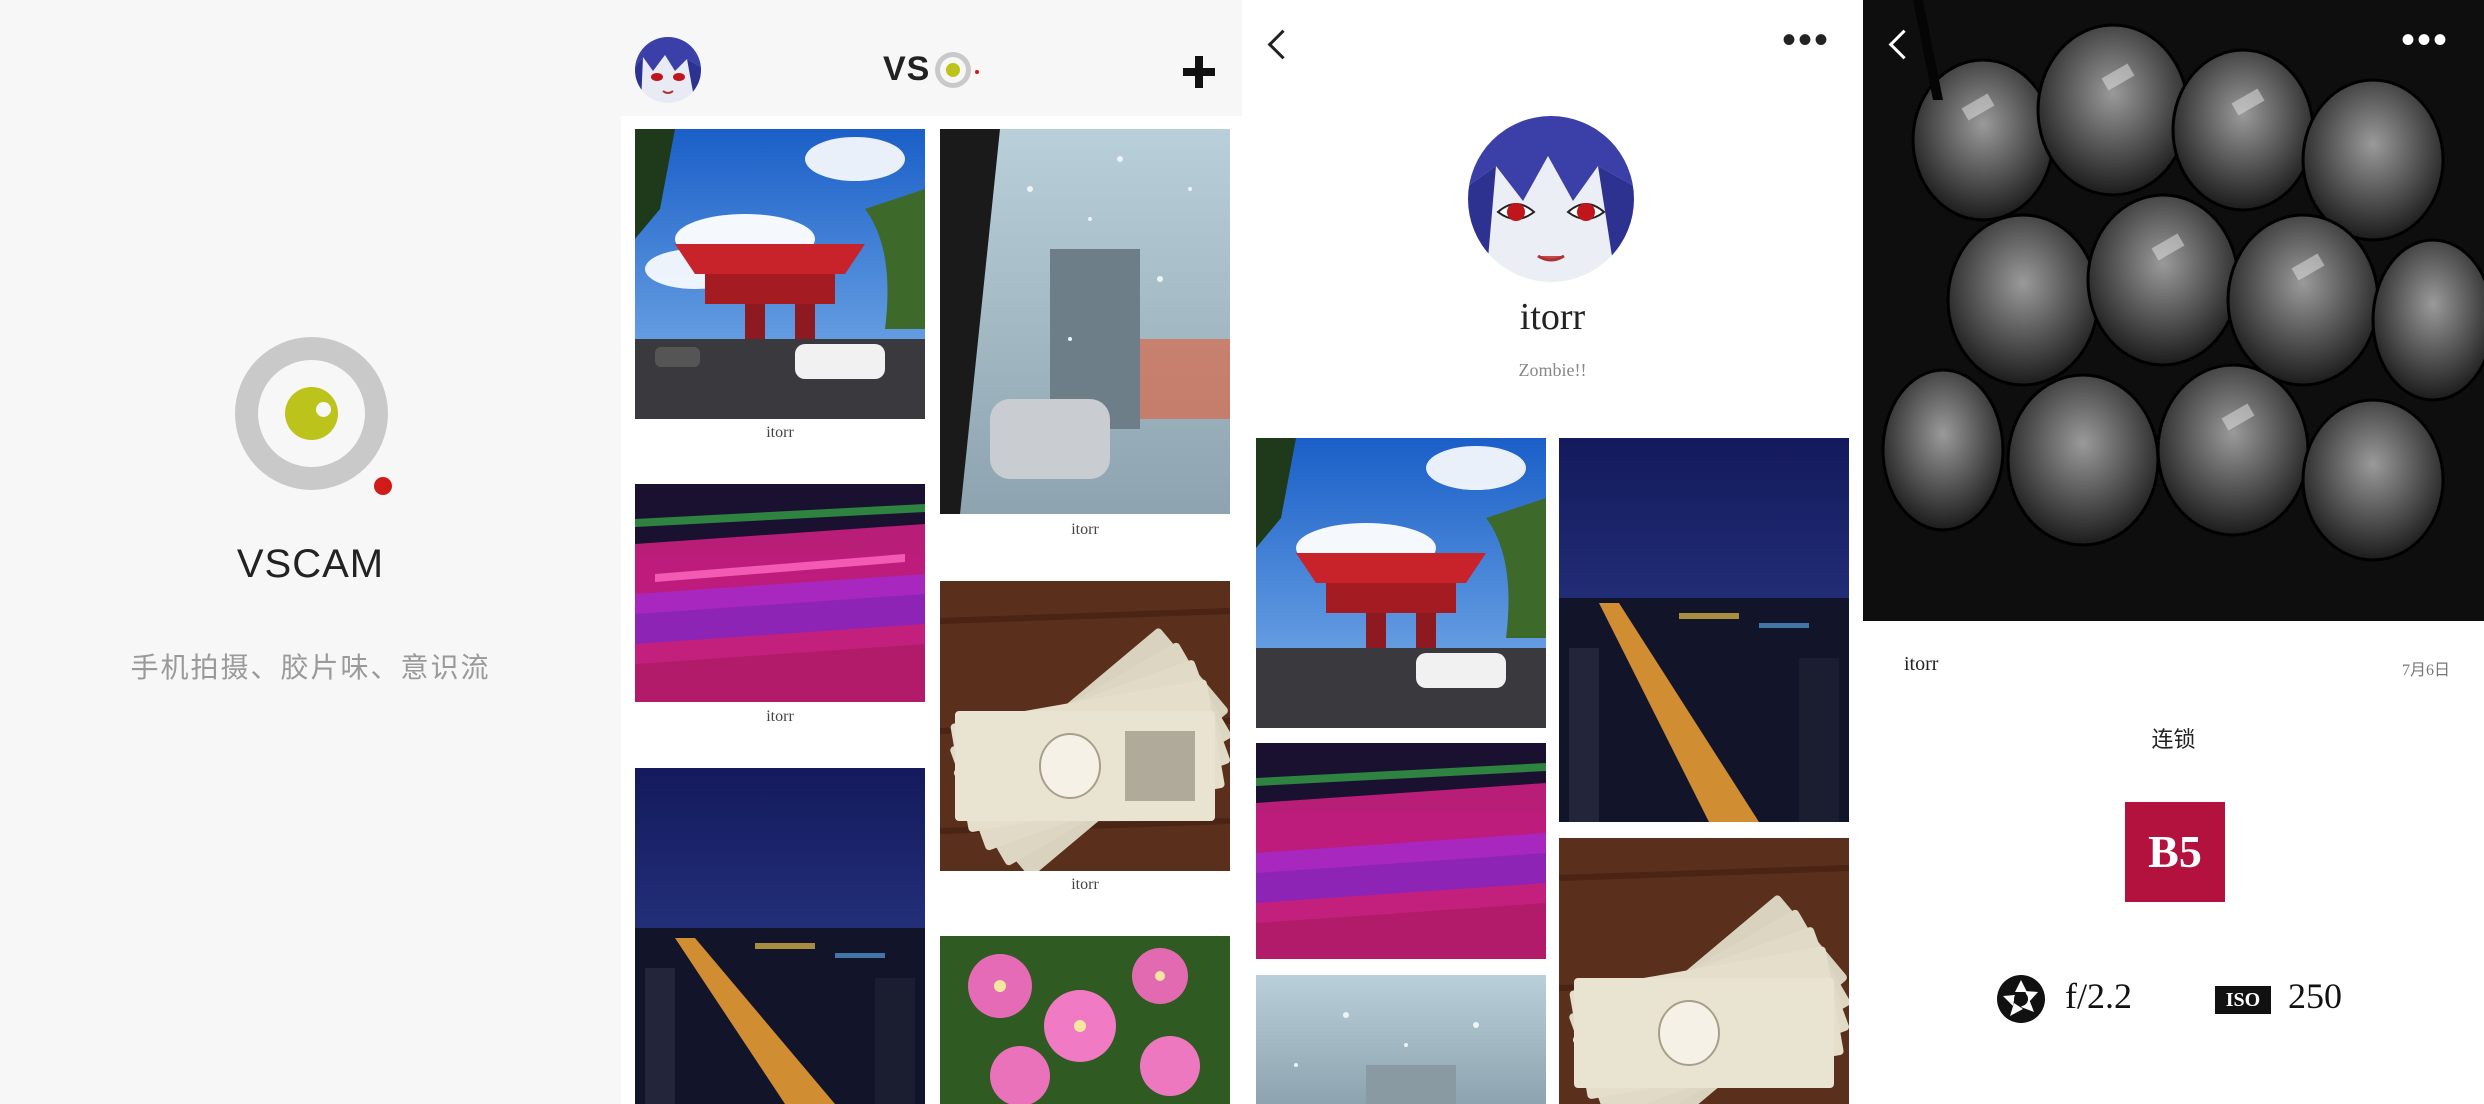 The width and height of the screenshot is (2484, 1104). Describe the element at coordinates (1199, 72) in the screenshot. I see `add-photo-button` at that location.